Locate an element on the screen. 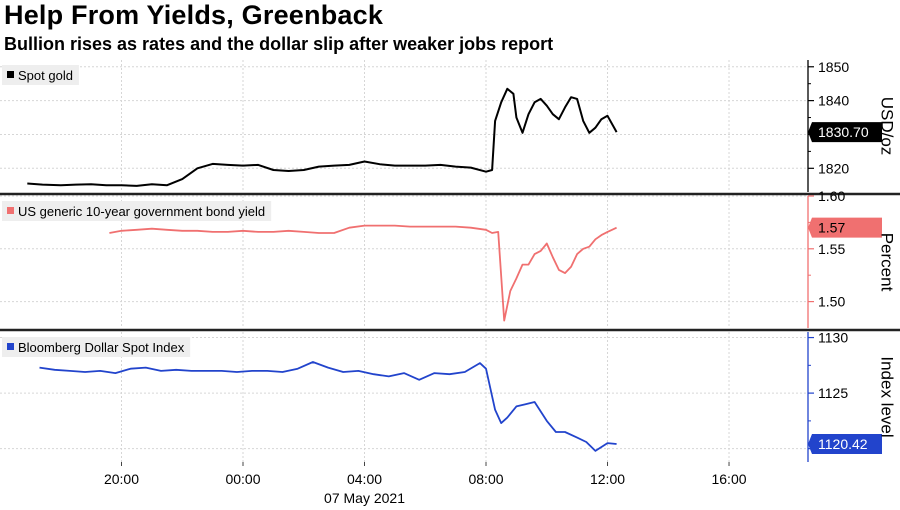 This screenshot has width=900, height=510. x-tick-label: 04:00 is located at coordinates (364, 479).